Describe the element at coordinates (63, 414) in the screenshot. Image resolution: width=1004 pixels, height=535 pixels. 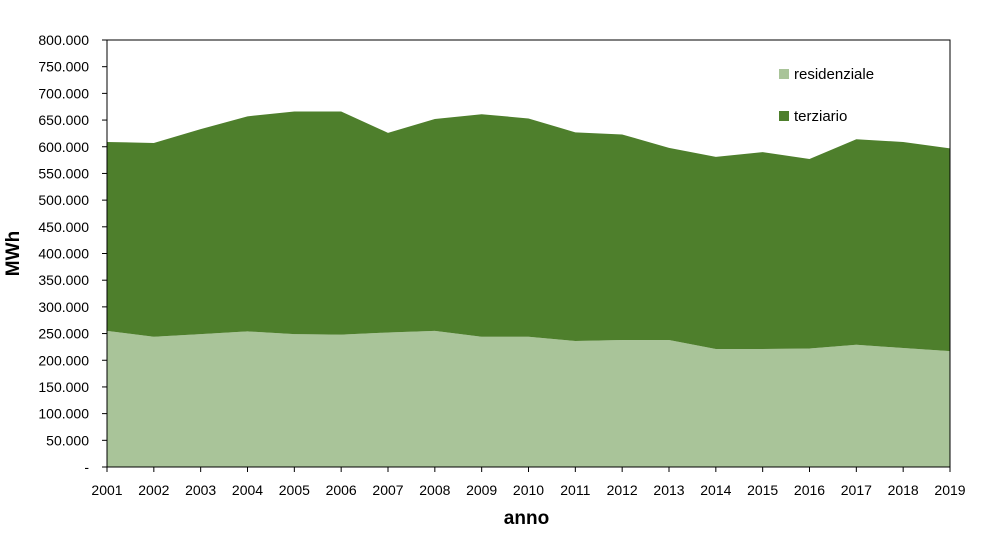
I see `y-tick-label: 100.000` at that location.